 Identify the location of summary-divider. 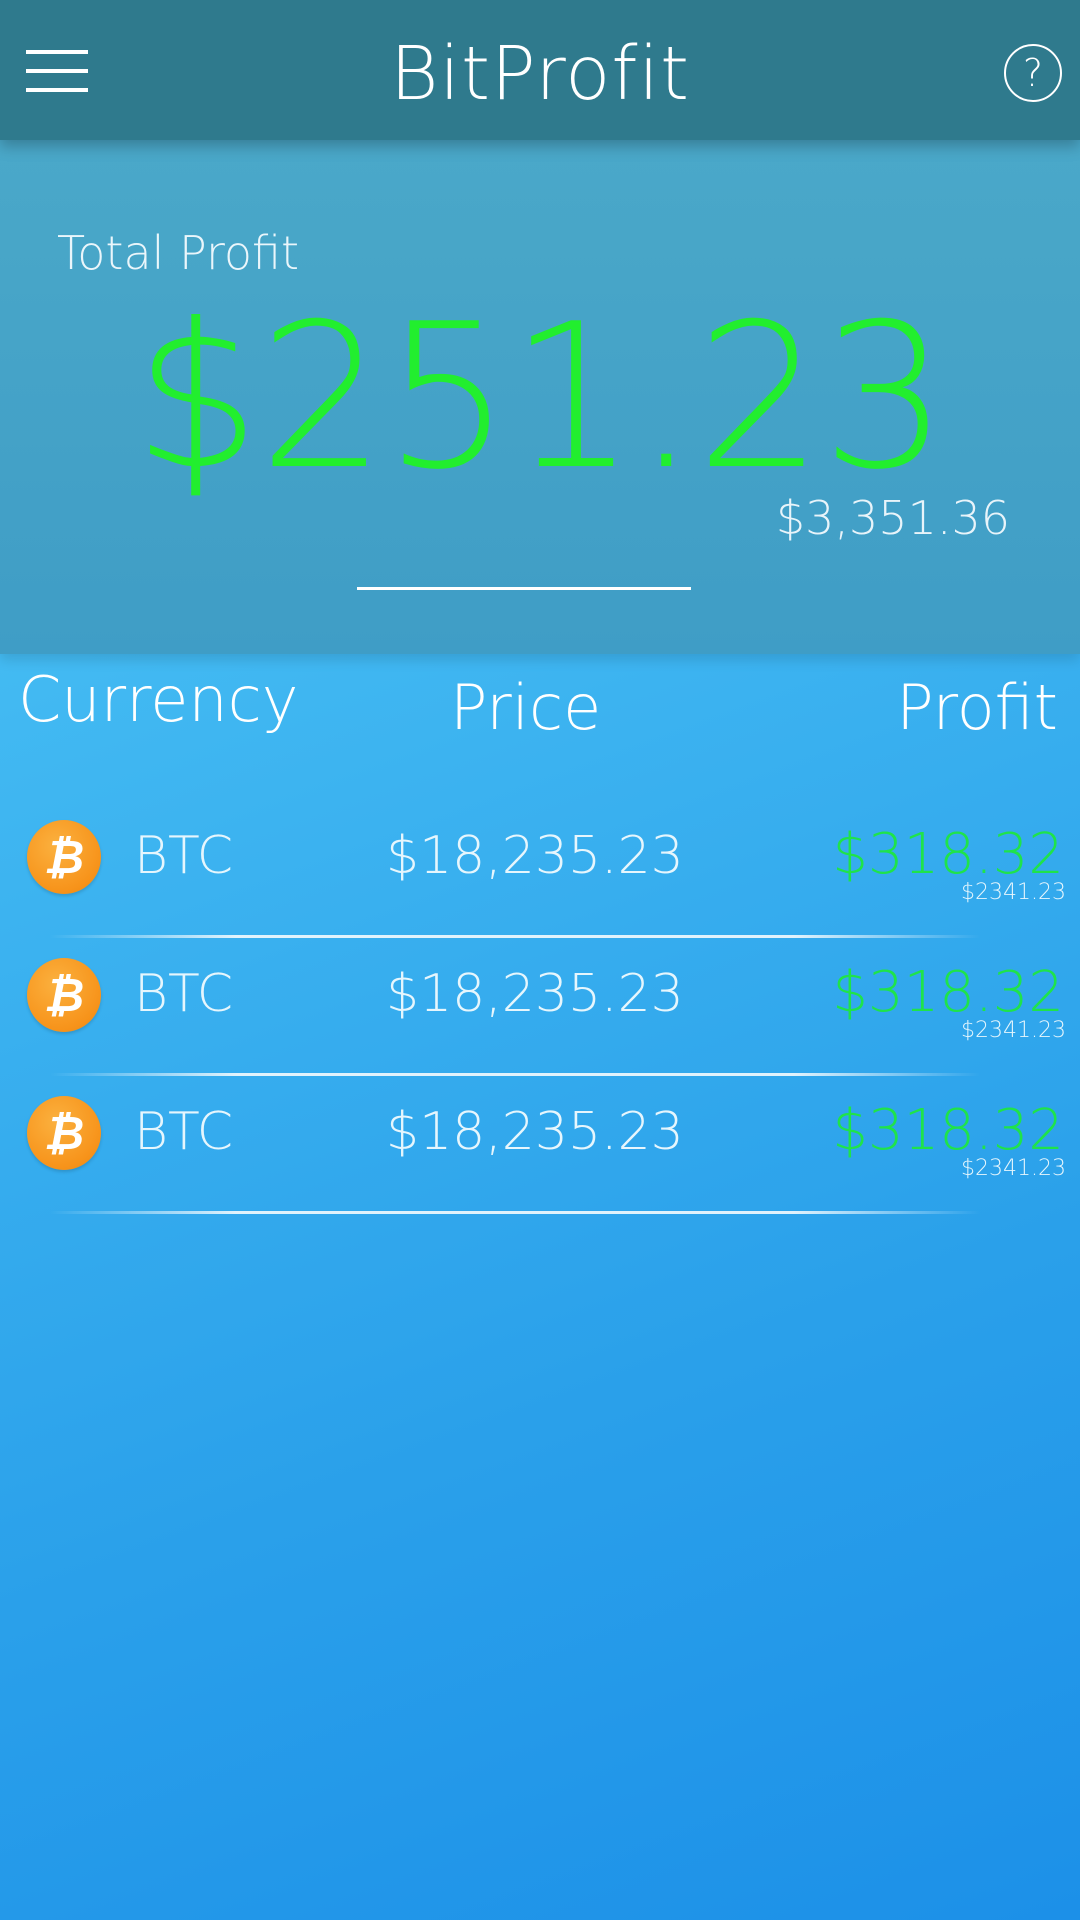
(524, 588).